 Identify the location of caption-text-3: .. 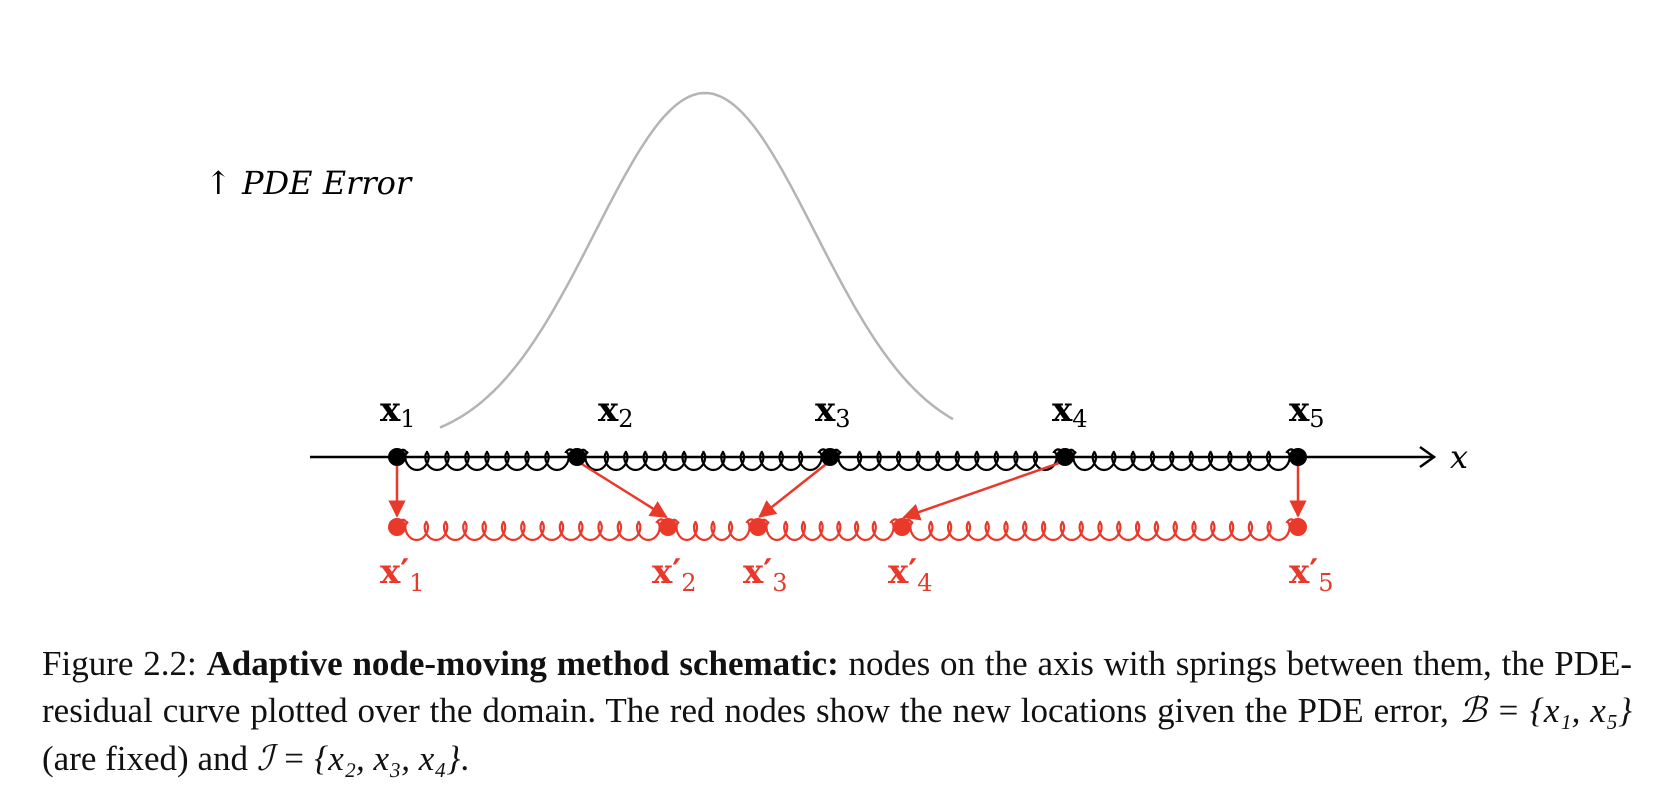
(465, 758).